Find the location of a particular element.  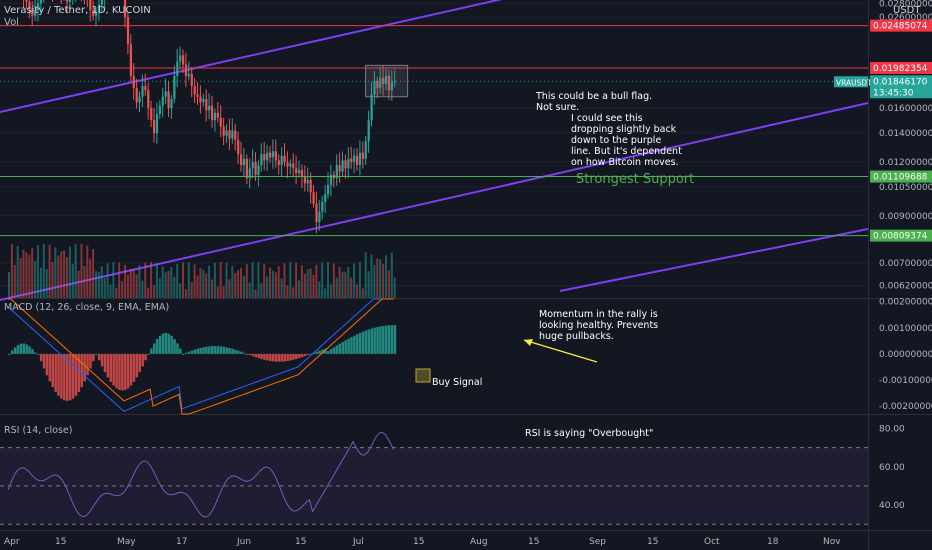

price-tick-label: 0.00620000 is located at coordinates (905, 287).